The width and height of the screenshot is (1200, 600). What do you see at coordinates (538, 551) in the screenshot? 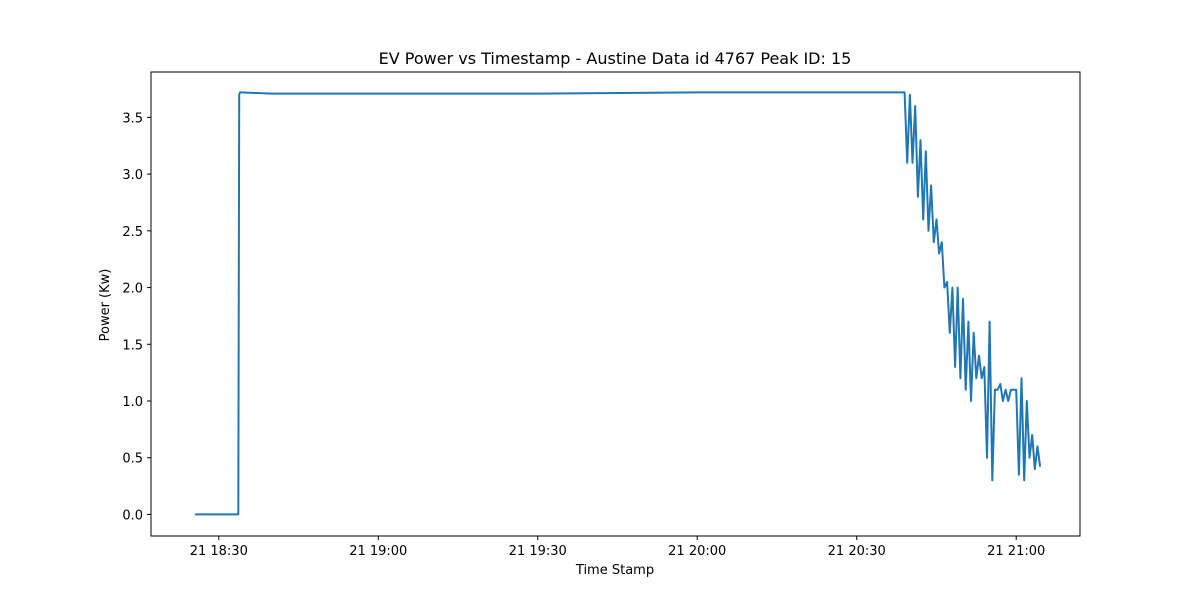
I see `x-tick-label: 21 19:30` at bounding box center [538, 551].